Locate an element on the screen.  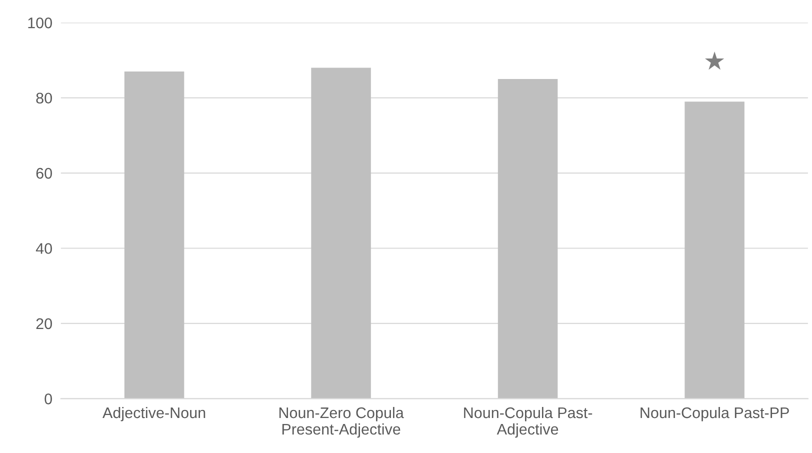
x-tick-label: Noun-Copula Past-PP is located at coordinates (714, 414).